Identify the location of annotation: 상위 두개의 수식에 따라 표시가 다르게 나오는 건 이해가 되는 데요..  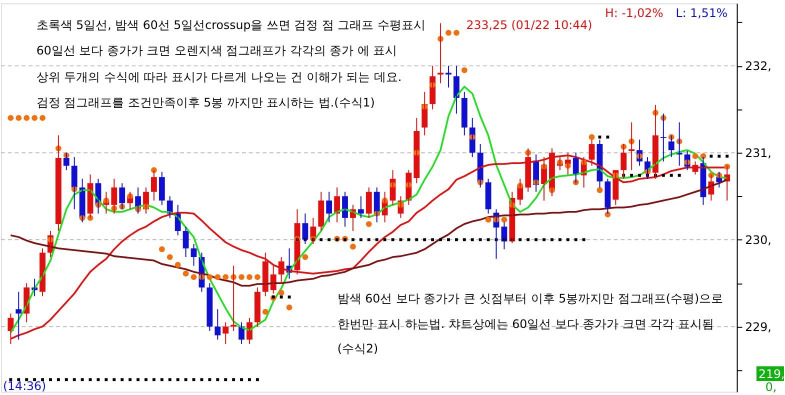
(219, 77).